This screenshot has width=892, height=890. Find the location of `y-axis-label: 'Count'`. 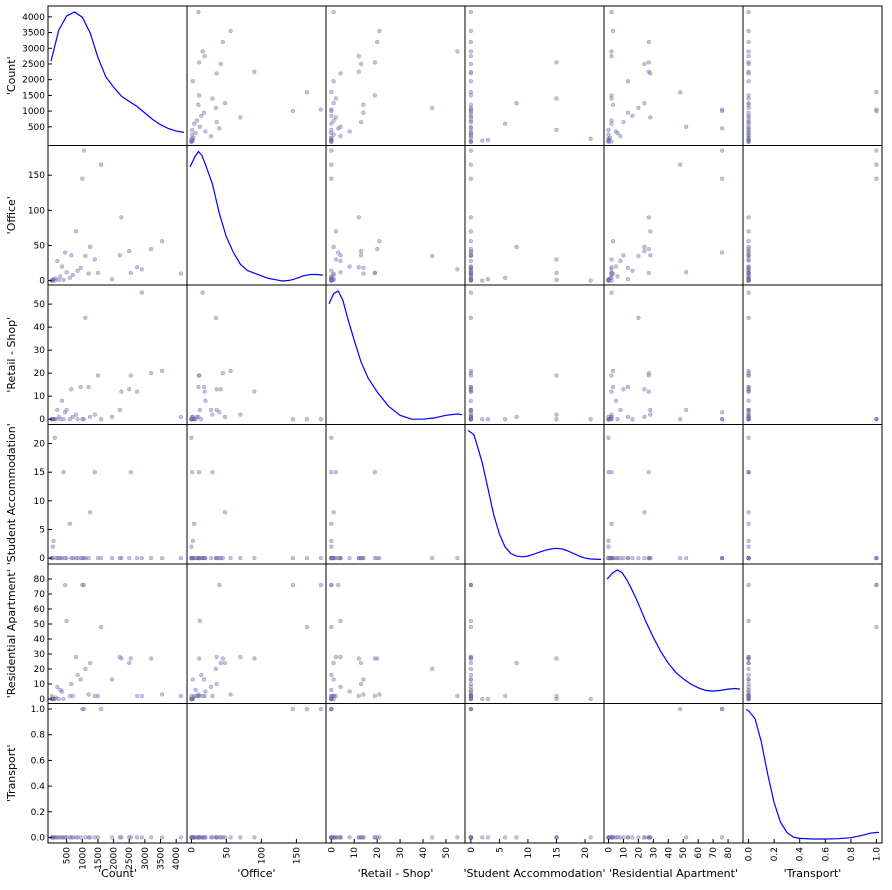

y-axis-label: 'Count' is located at coordinates (11, 75).